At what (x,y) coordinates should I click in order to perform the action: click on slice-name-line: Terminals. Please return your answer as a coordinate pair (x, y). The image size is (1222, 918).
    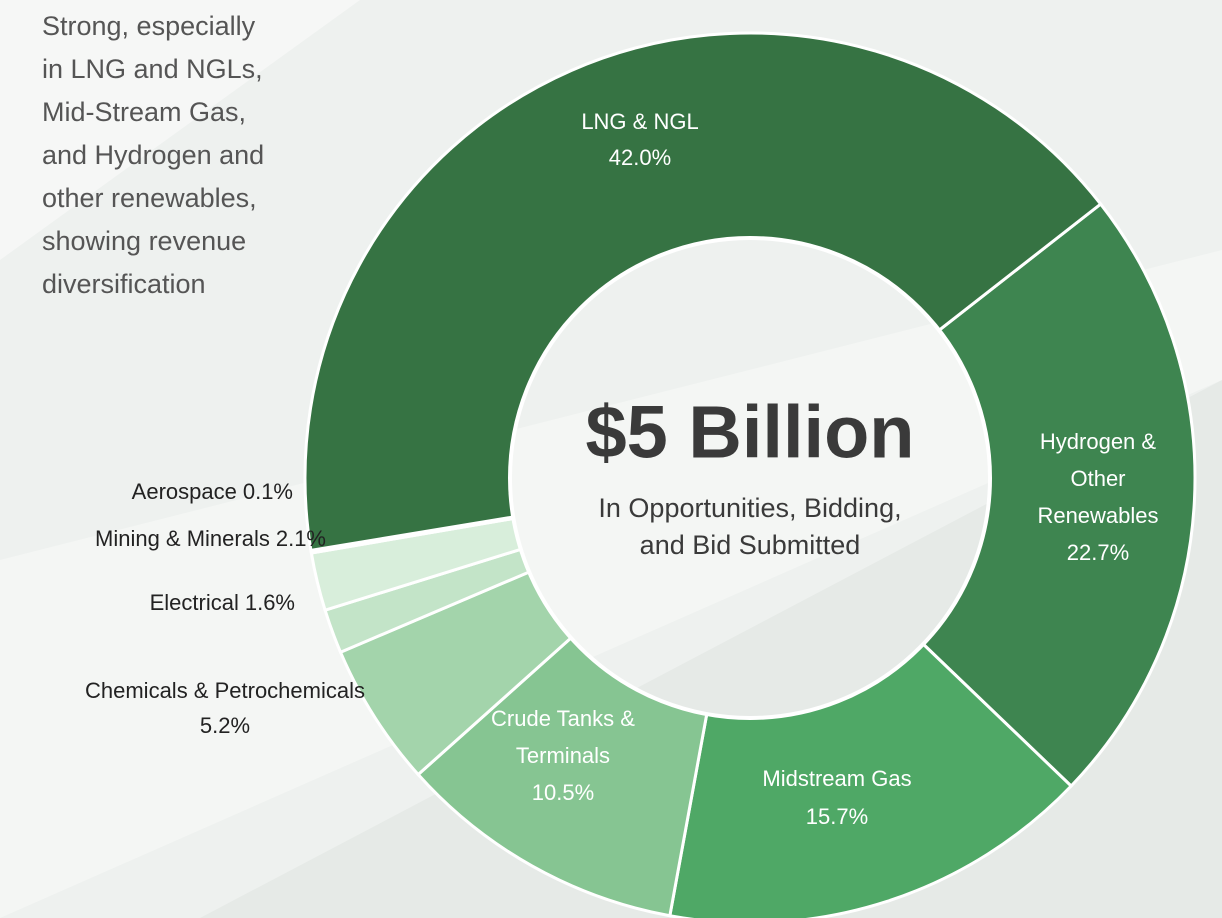
    Looking at the image, I should click on (563, 755).